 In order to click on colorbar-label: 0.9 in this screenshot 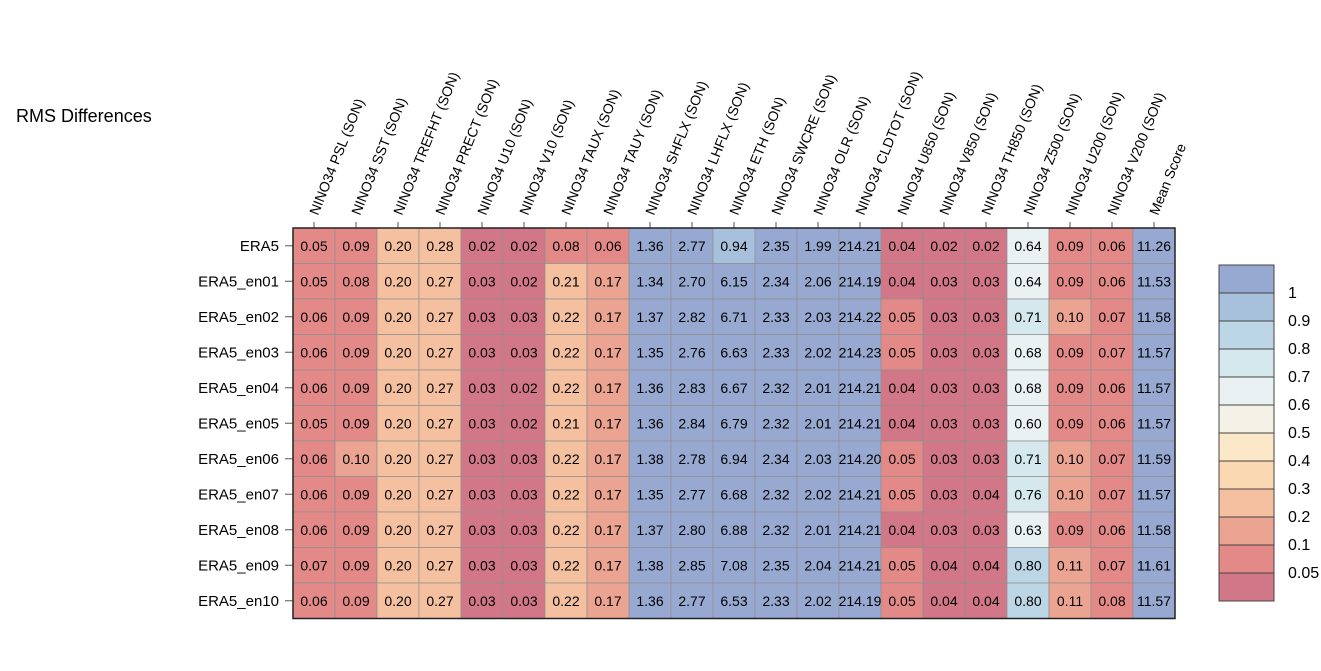, I will do `click(1299, 321)`.